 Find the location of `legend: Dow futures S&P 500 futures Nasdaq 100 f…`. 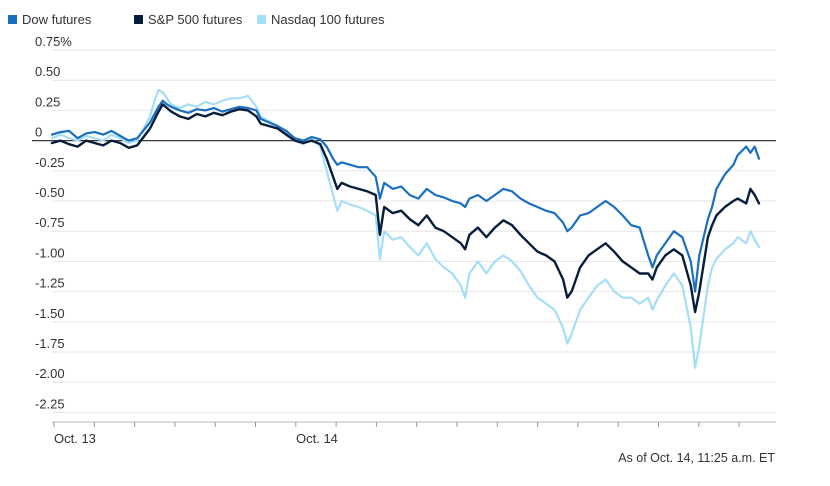

legend: Dow futures S&P 500 futures Nasdaq 100 f… is located at coordinates (196, 19).